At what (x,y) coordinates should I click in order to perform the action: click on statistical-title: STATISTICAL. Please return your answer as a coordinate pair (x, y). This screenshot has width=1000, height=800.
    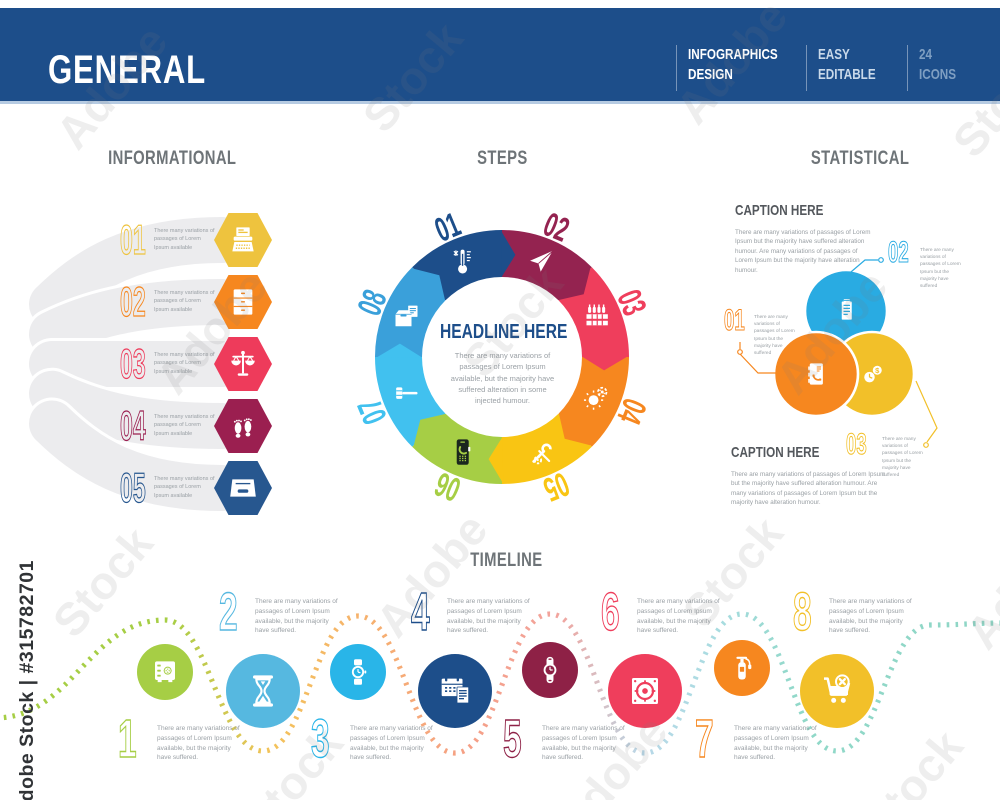
    Looking at the image, I should click on (860, 158).